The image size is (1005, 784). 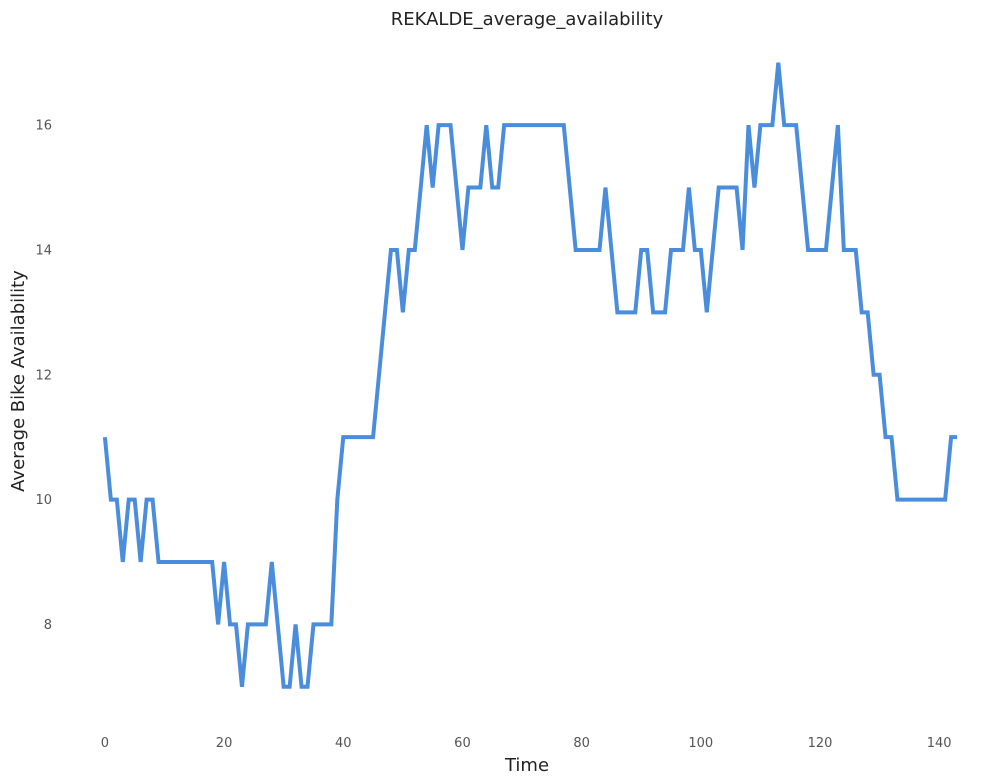 What do you see at coordinates (224, 743) in the screenshot?
I see `x-tick-label: 20` at bounding box center [224, 743].